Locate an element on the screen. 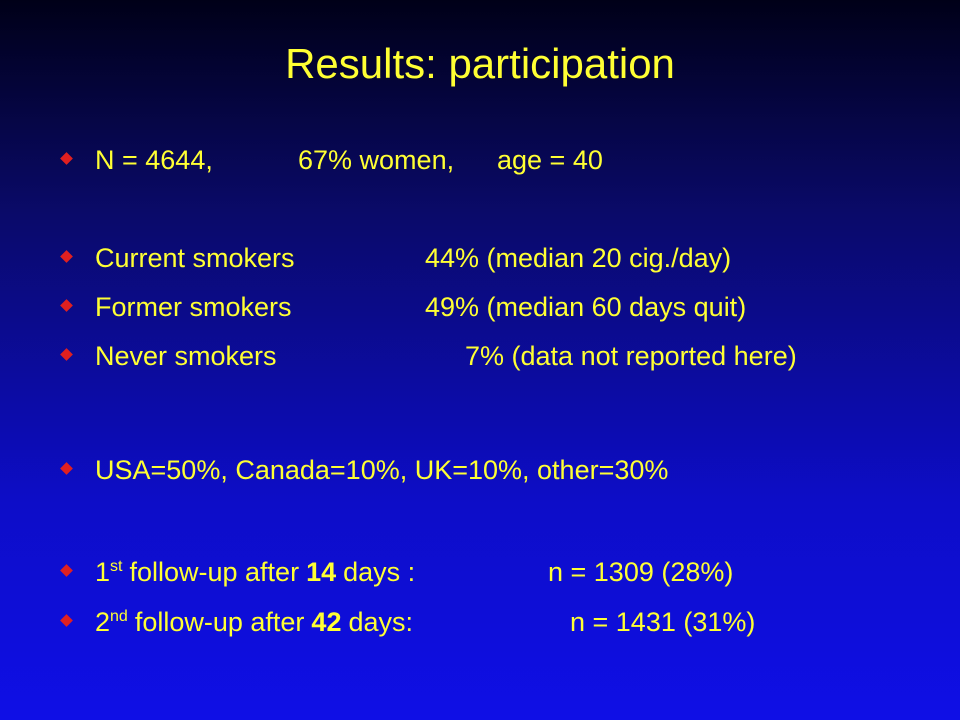  ordinal-suffix: st is located at coordinates (116, 566).